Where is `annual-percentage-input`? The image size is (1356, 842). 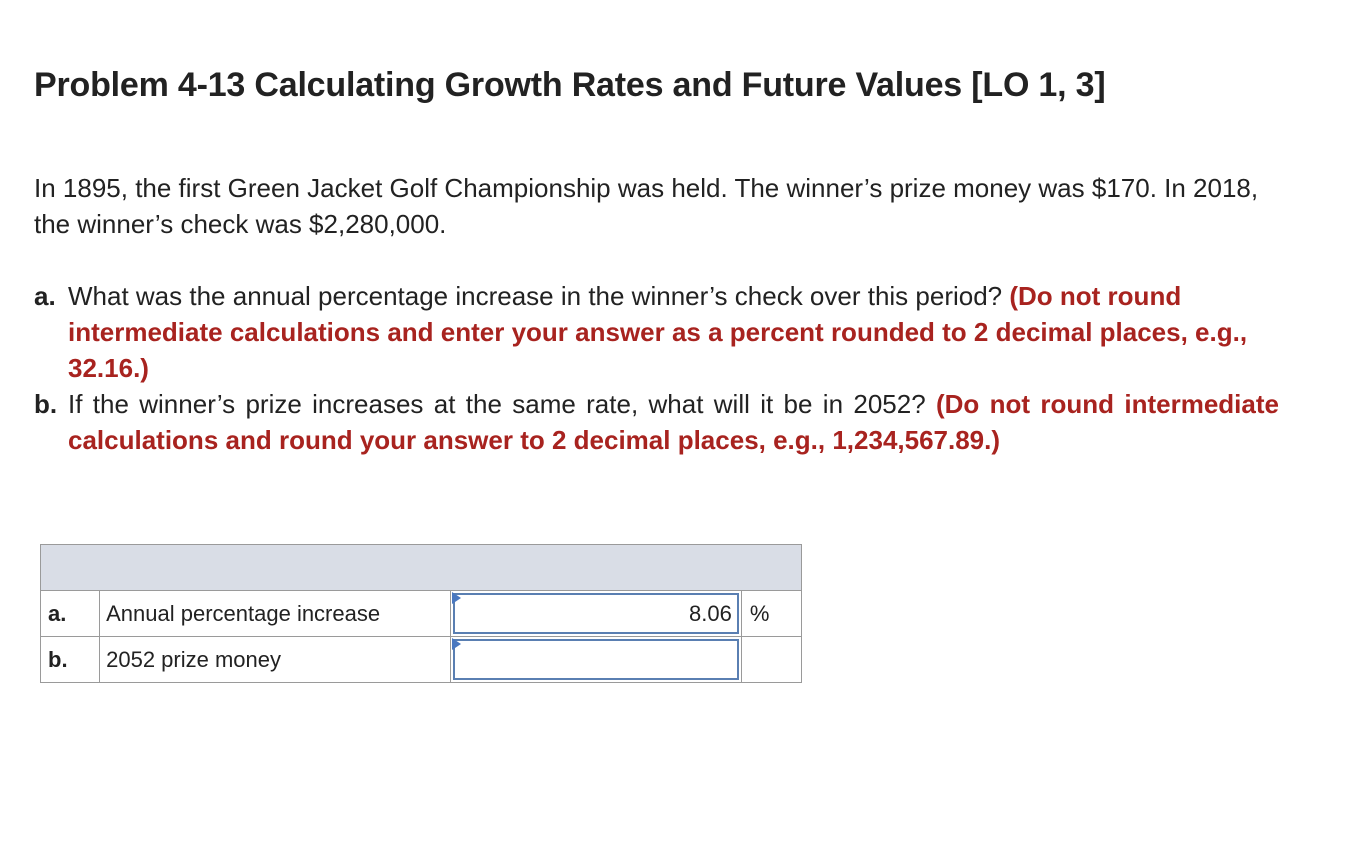
annual-percentage-input is located at coordinates (595, 613).